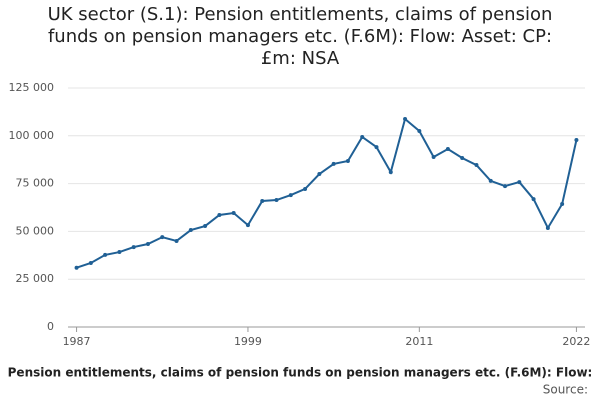 This screenshot has width=600, height=400. What do you see at coordinates (50, 326) in the screenshot?
I see `y-tick-label: 0` at bounding box center [50, 326].